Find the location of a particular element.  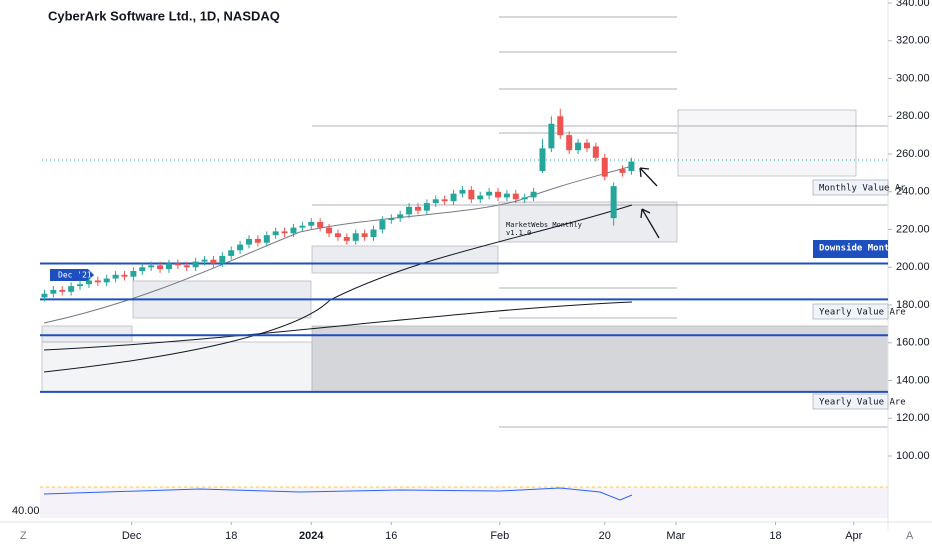

chart-title: CyberArk Software Ltd., 1D, NASDAQ is located at coordinates (164, 15).